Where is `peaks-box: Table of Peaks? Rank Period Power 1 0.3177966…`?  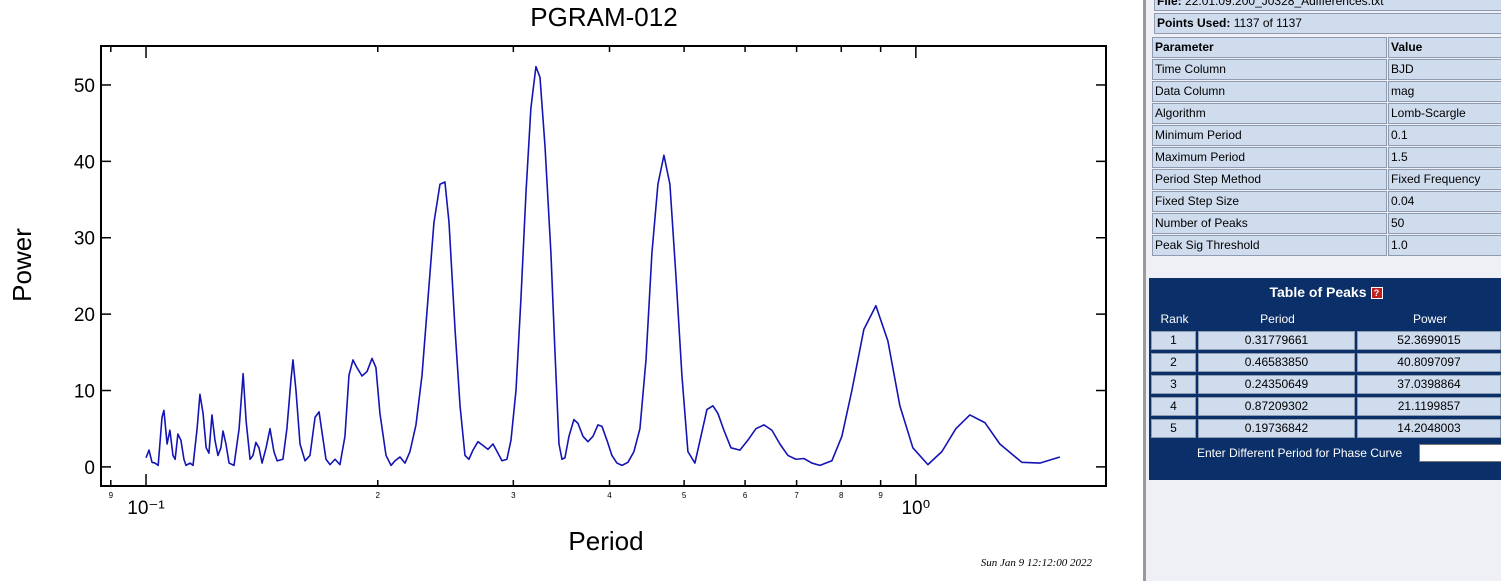 peaks-box: Table of Peaks? Rank Period Power 1 0.3177966… is located at coordinates (1325, 379).